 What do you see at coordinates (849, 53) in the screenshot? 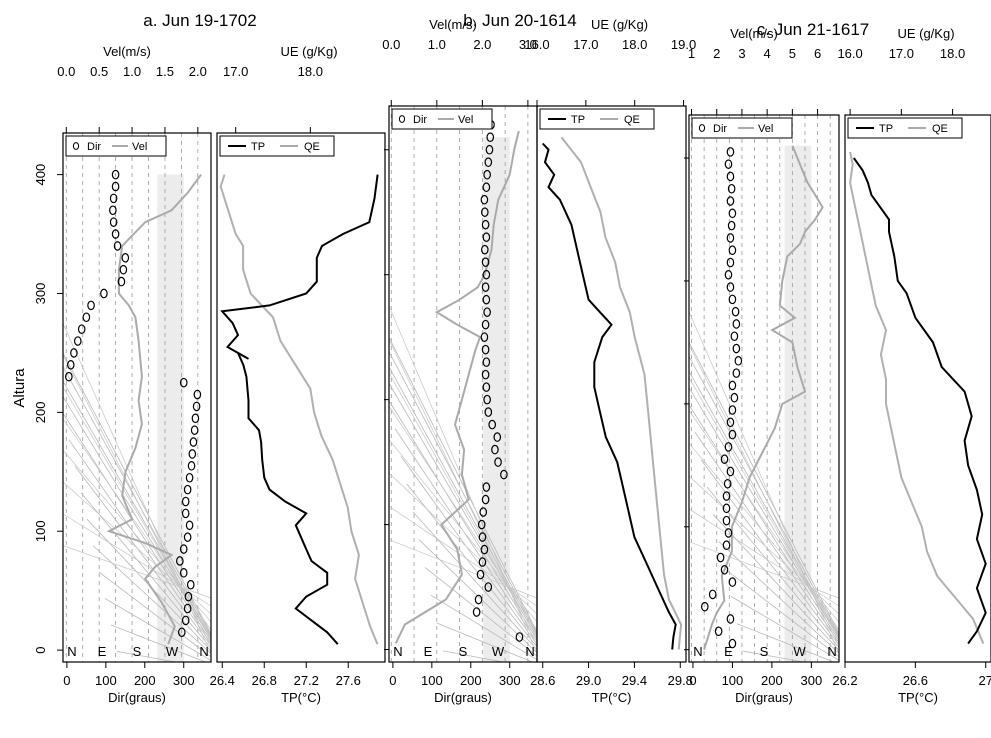
I see `ue-tick-label: 16.0` at bounding box center [849, 53].